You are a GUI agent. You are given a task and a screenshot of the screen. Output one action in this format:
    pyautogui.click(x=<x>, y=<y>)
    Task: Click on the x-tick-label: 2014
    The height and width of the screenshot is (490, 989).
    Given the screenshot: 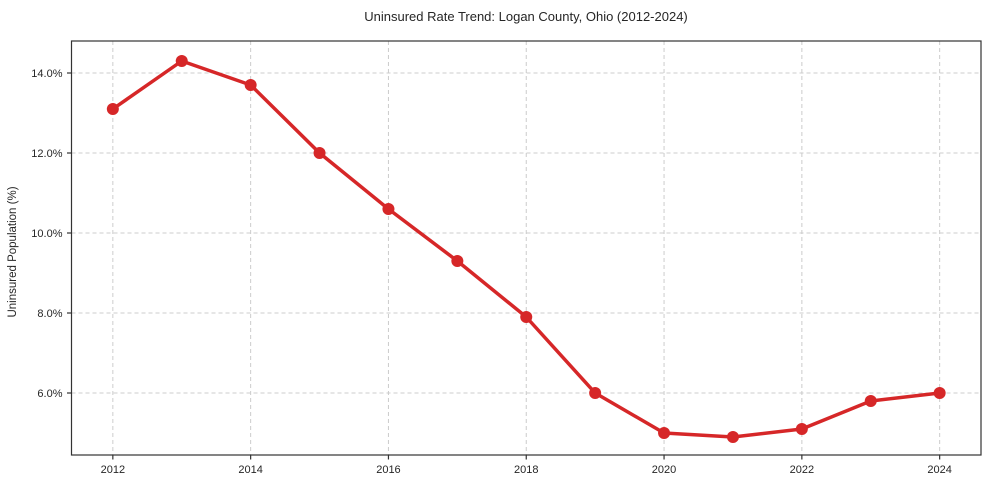 What is the action you would take?
    pyautogui.click(x=250, y=470)
    